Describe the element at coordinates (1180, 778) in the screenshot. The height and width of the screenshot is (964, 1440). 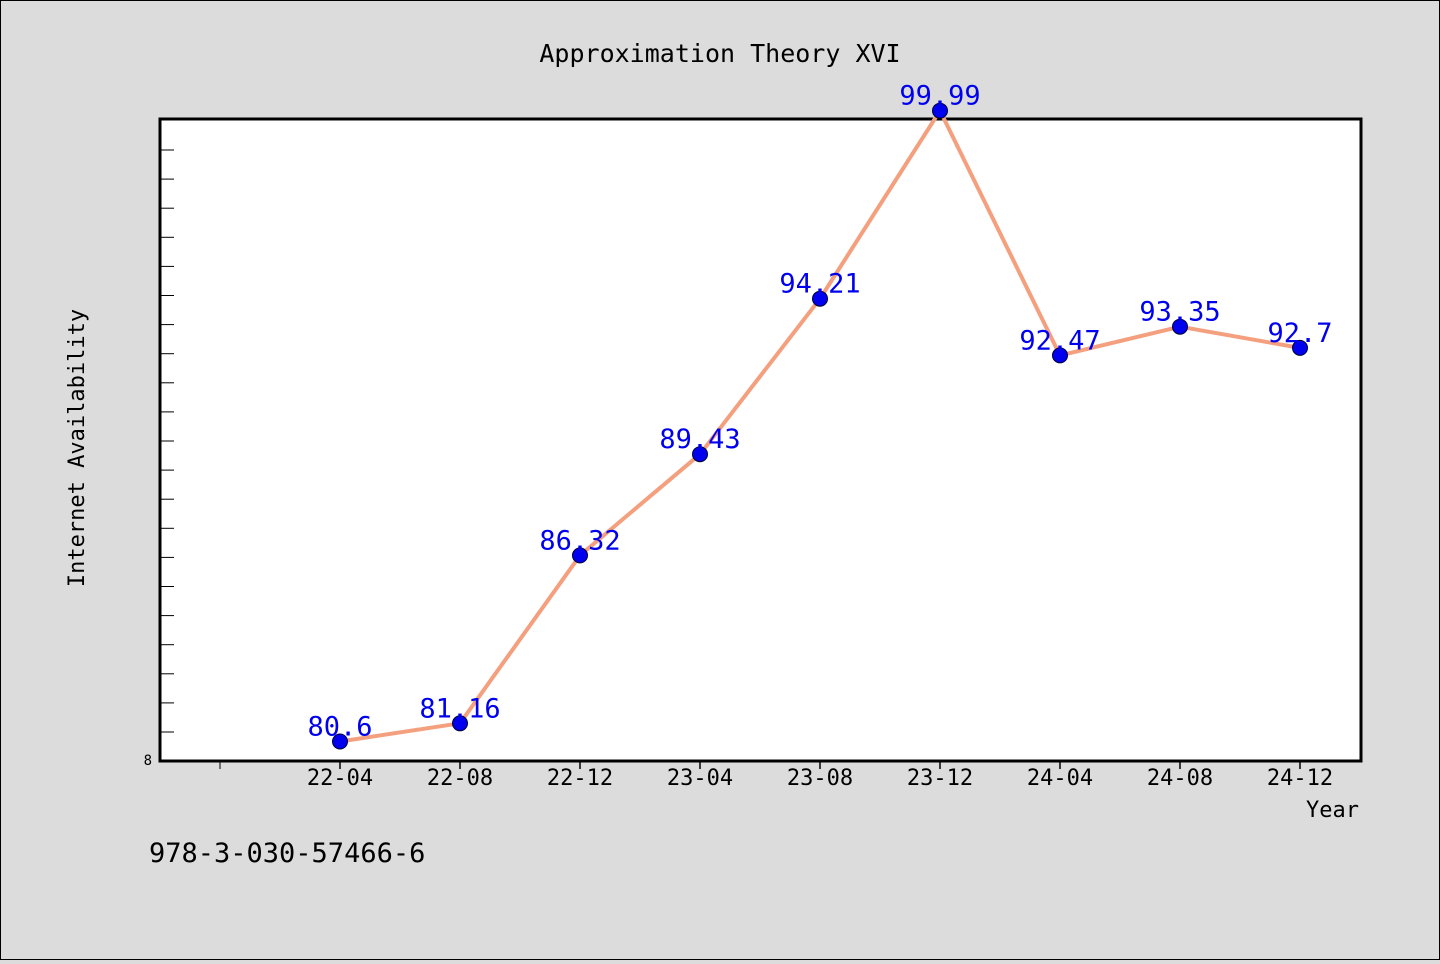
I see `x-tick-label: 24-08` at that location.